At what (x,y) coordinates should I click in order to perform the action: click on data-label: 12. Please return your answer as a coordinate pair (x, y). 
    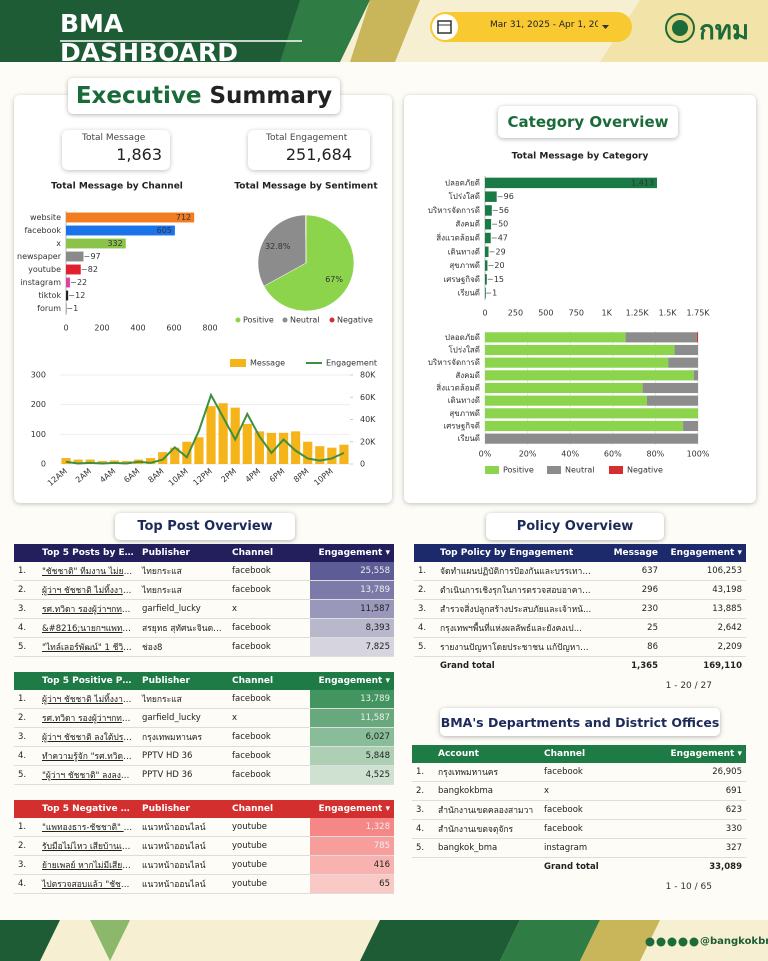
    Looking at the image, I should click on (80, 295).